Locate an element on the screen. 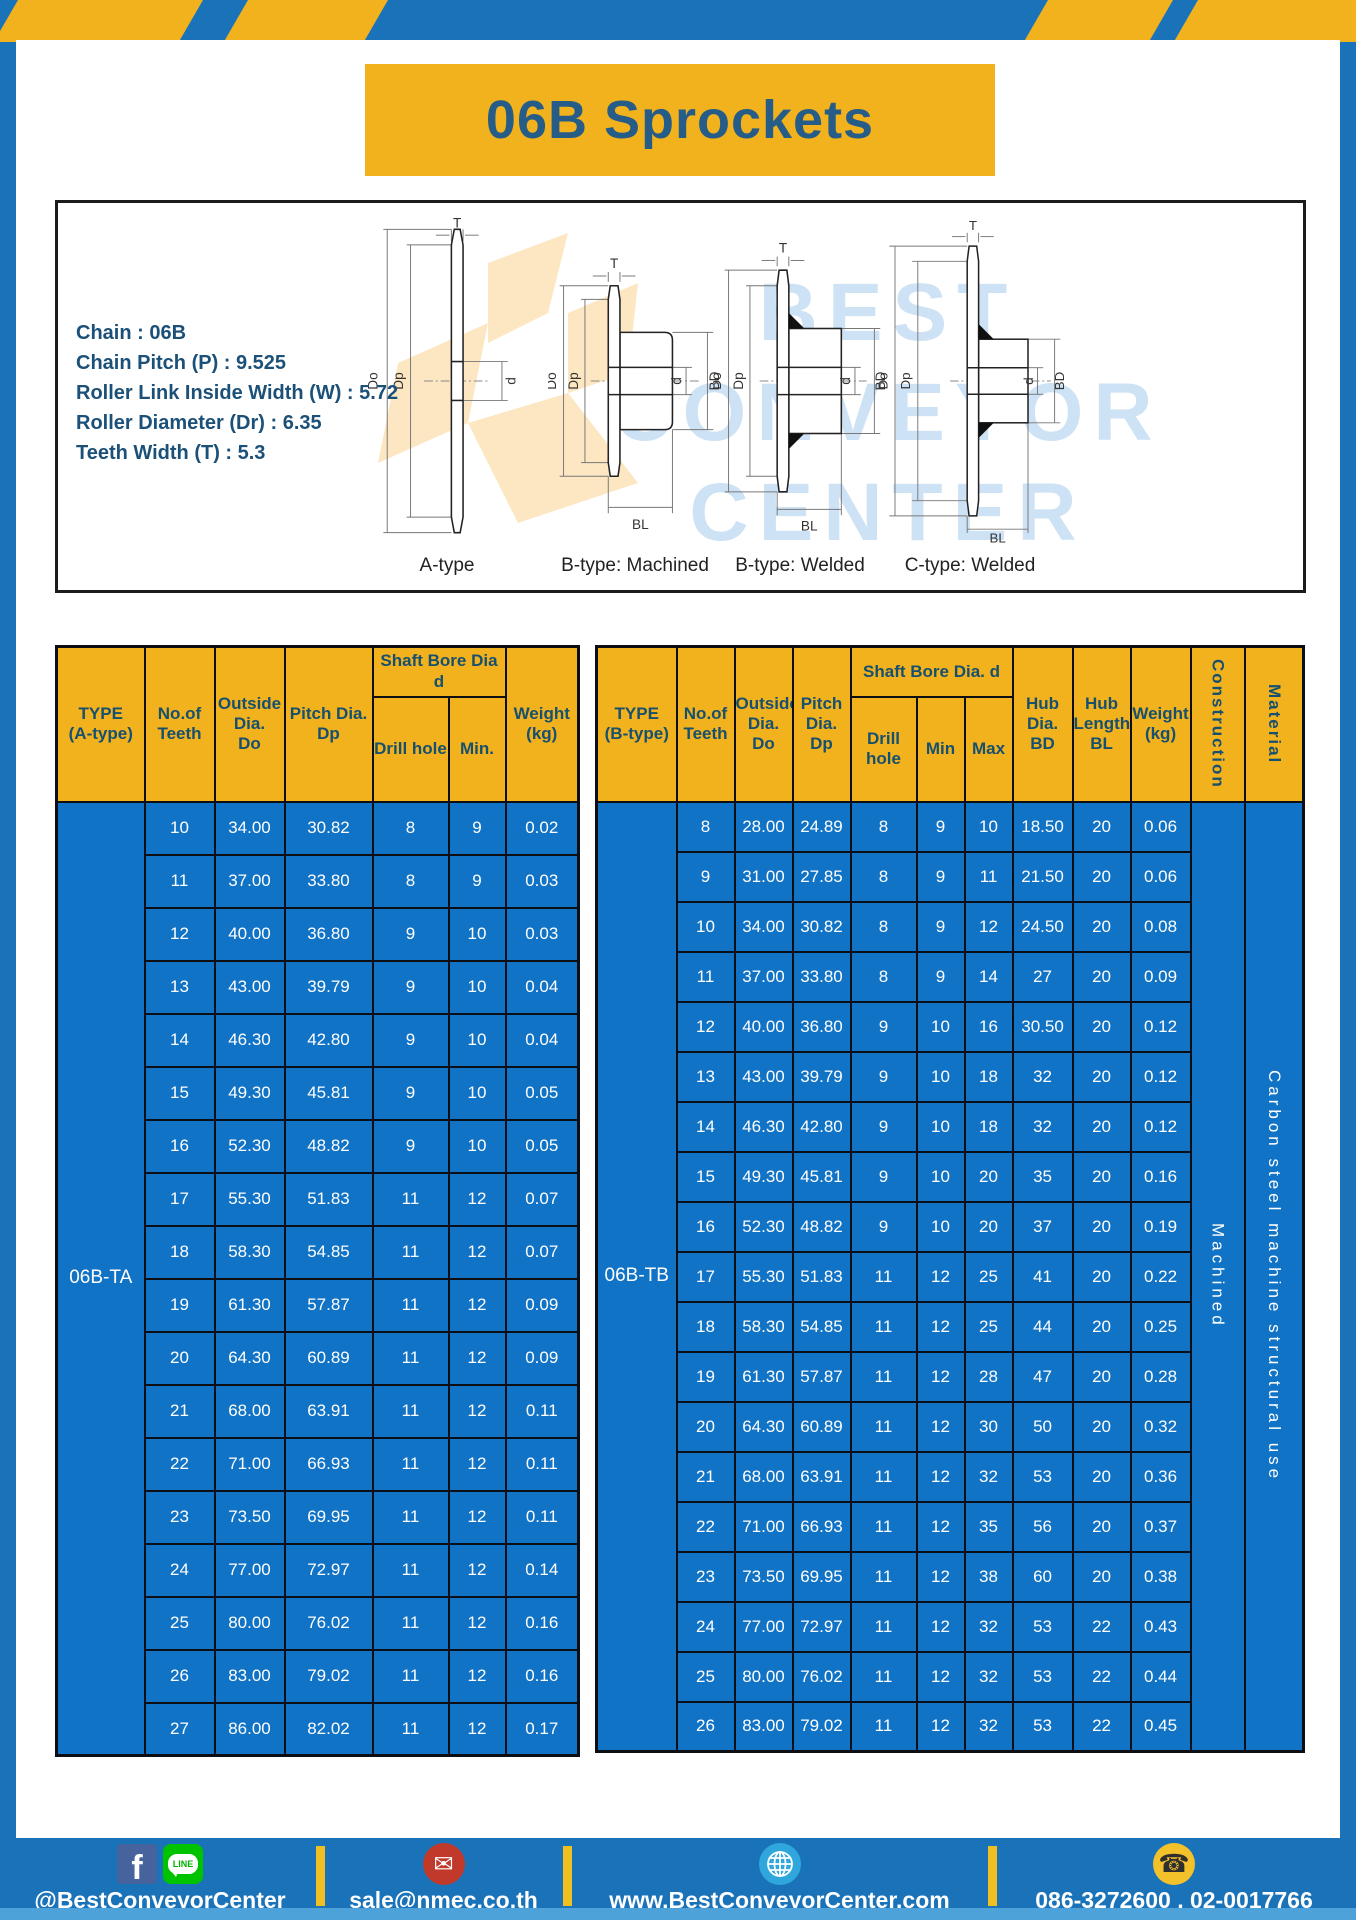  table-cell: 31.00 is located at coordinates (763, 876).